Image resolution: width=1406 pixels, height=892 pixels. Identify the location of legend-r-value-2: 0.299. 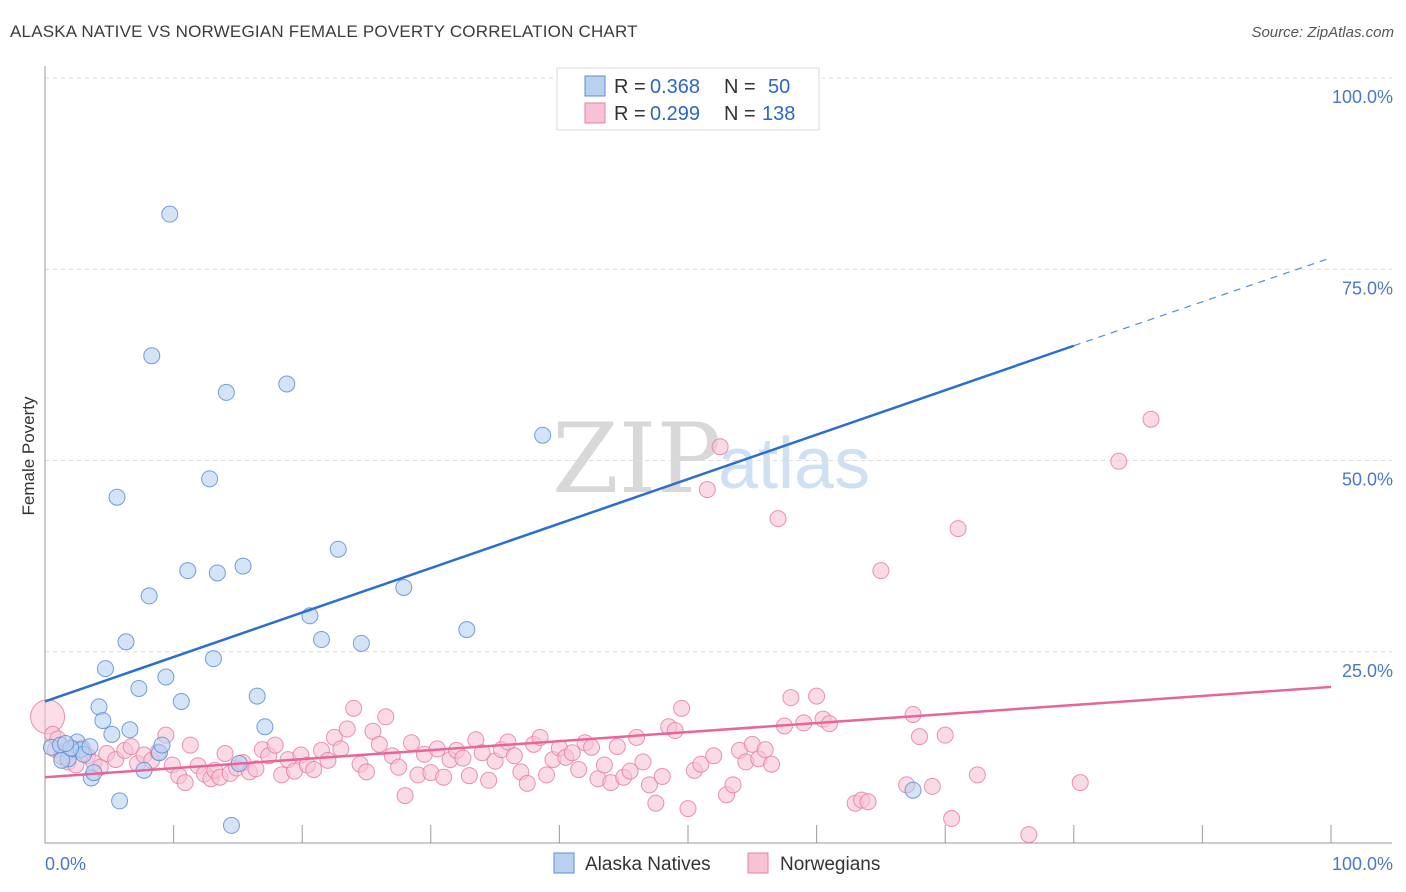
(675, 114).